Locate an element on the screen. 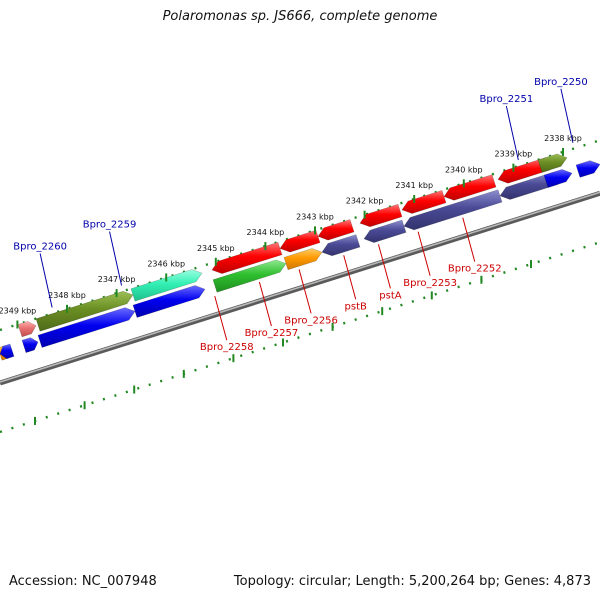 The height and width of the screenshot is (600, 600). scale-tick-label: 2340 kbp is located at coordinates (464, 169).